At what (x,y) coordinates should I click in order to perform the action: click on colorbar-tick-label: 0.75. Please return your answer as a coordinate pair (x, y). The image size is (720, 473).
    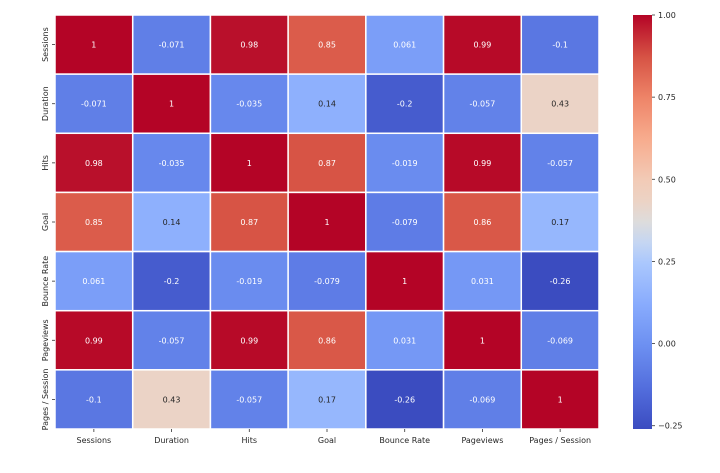
    Looking at the image, I should click on (667, 97).